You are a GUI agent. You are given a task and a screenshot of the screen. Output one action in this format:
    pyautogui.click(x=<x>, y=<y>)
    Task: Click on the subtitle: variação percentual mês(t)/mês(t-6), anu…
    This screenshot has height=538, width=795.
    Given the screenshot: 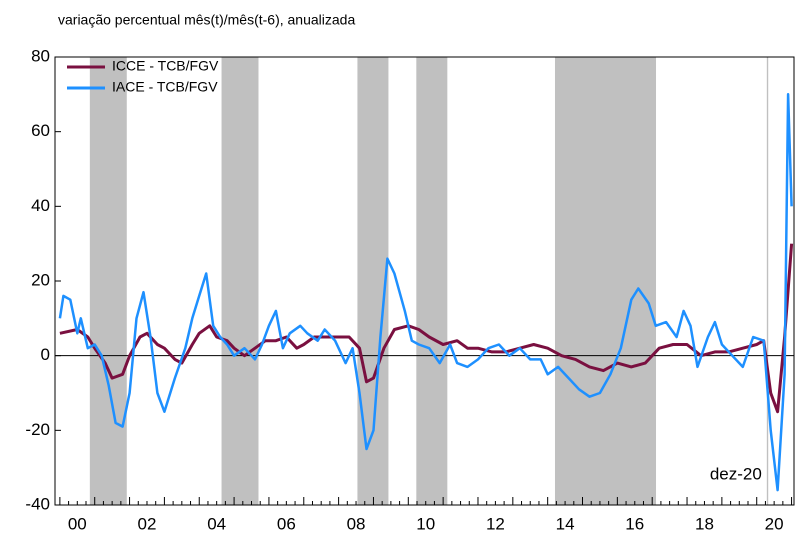 What is the action you would take?
    pyautogui.click(x=206, y=20)
    